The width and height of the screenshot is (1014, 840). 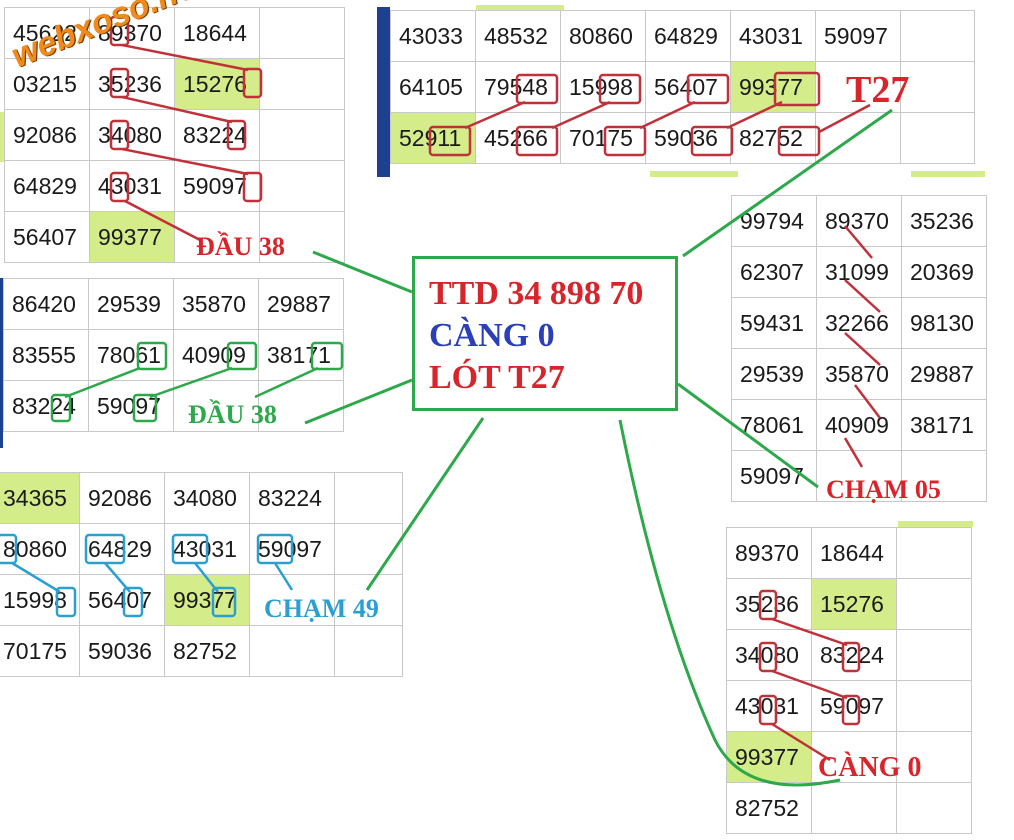 What do you see at coordinates (321, 608) in the screenshot?
I see `label-cham49: CHẠM 49` at bounding box center [321, 608].